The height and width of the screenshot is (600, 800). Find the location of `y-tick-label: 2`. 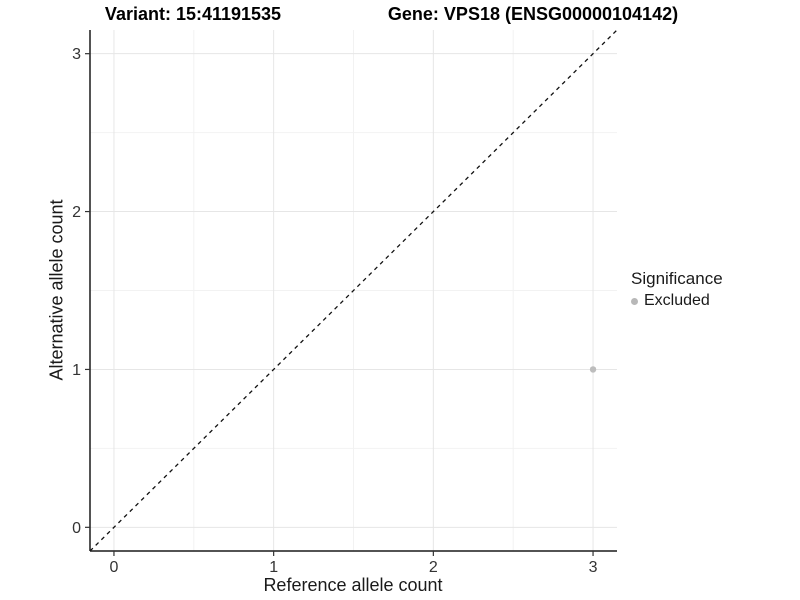

y-tick-label: 2 is located at coordinates (76, 212).